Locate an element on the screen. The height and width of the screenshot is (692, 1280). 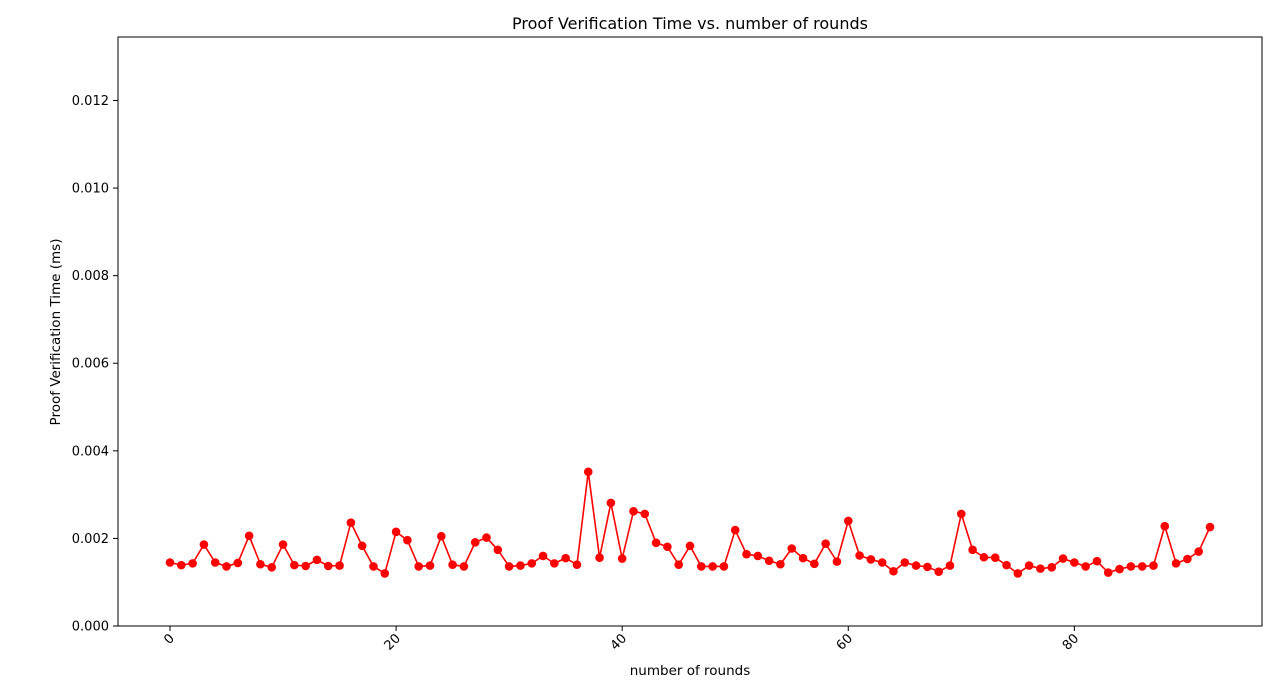
y-axis-label: Proof Verification Time (ms) is located at coordinates (56, 332).